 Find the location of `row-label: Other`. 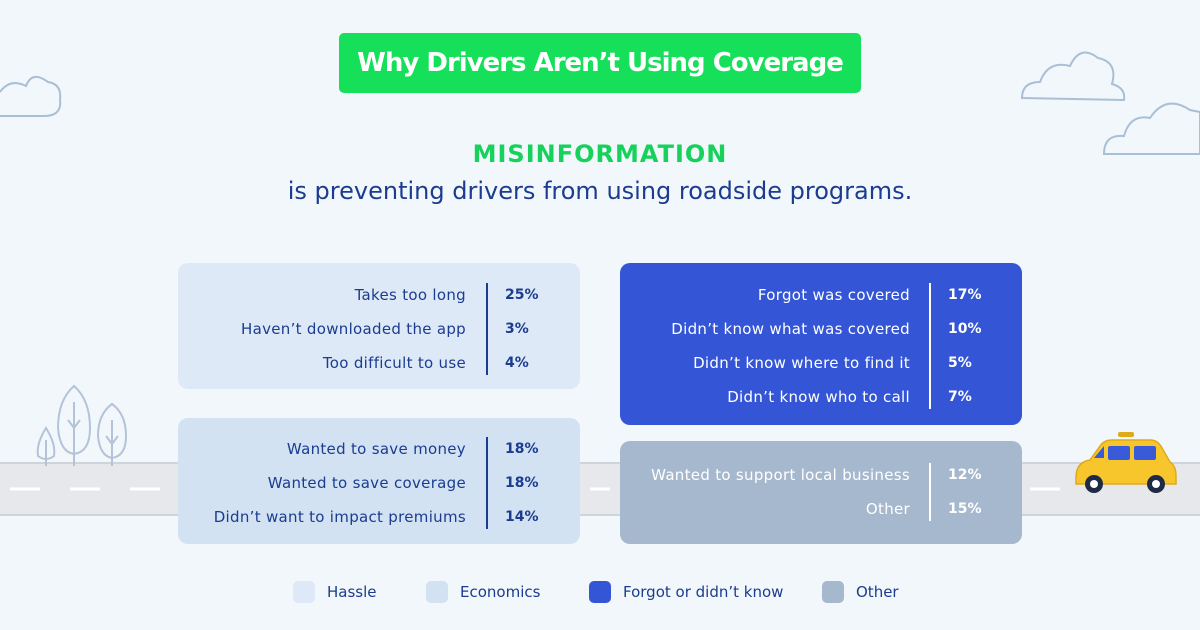

row-label: Other is located at coordinates (887, 509).